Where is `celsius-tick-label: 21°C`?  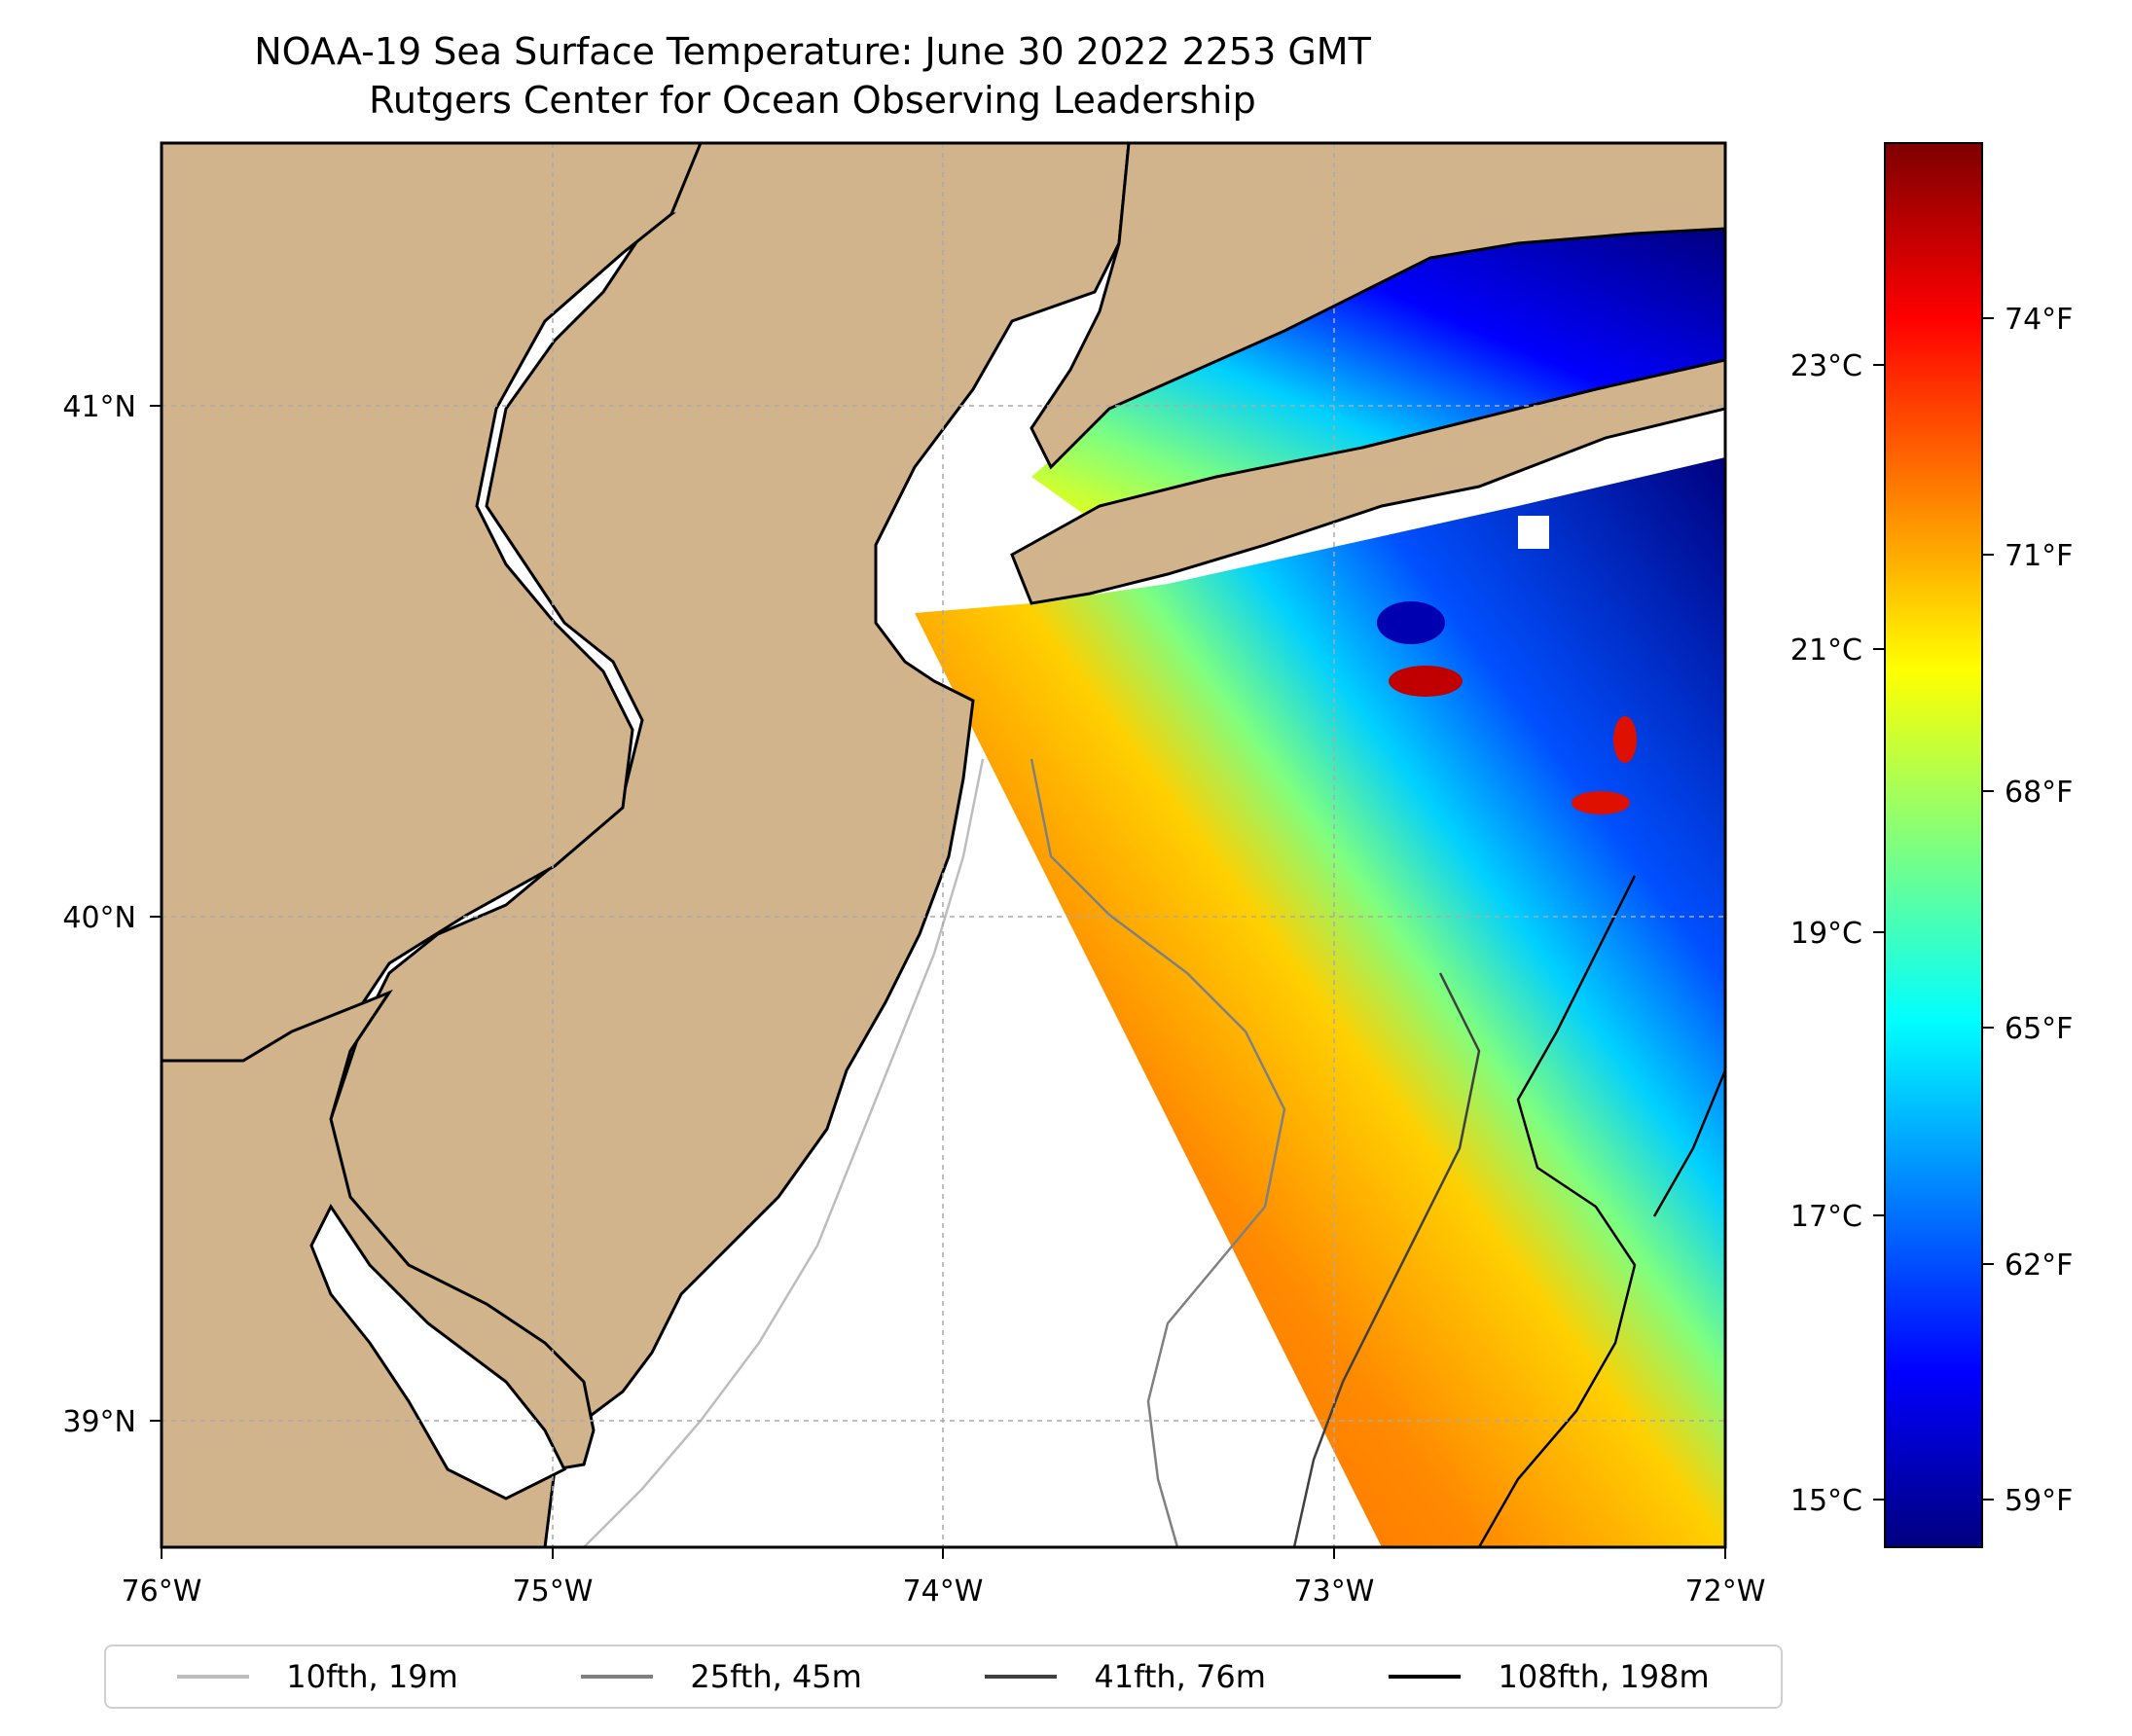
celsius-tick-label: 21°C is located at coordinates (1826, 650).